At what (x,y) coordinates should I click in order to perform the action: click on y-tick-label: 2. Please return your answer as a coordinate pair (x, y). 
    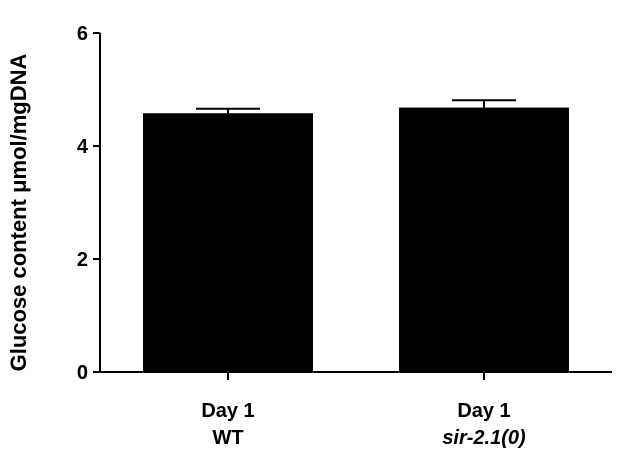
    Looking at the image, I should click on (82, 260).